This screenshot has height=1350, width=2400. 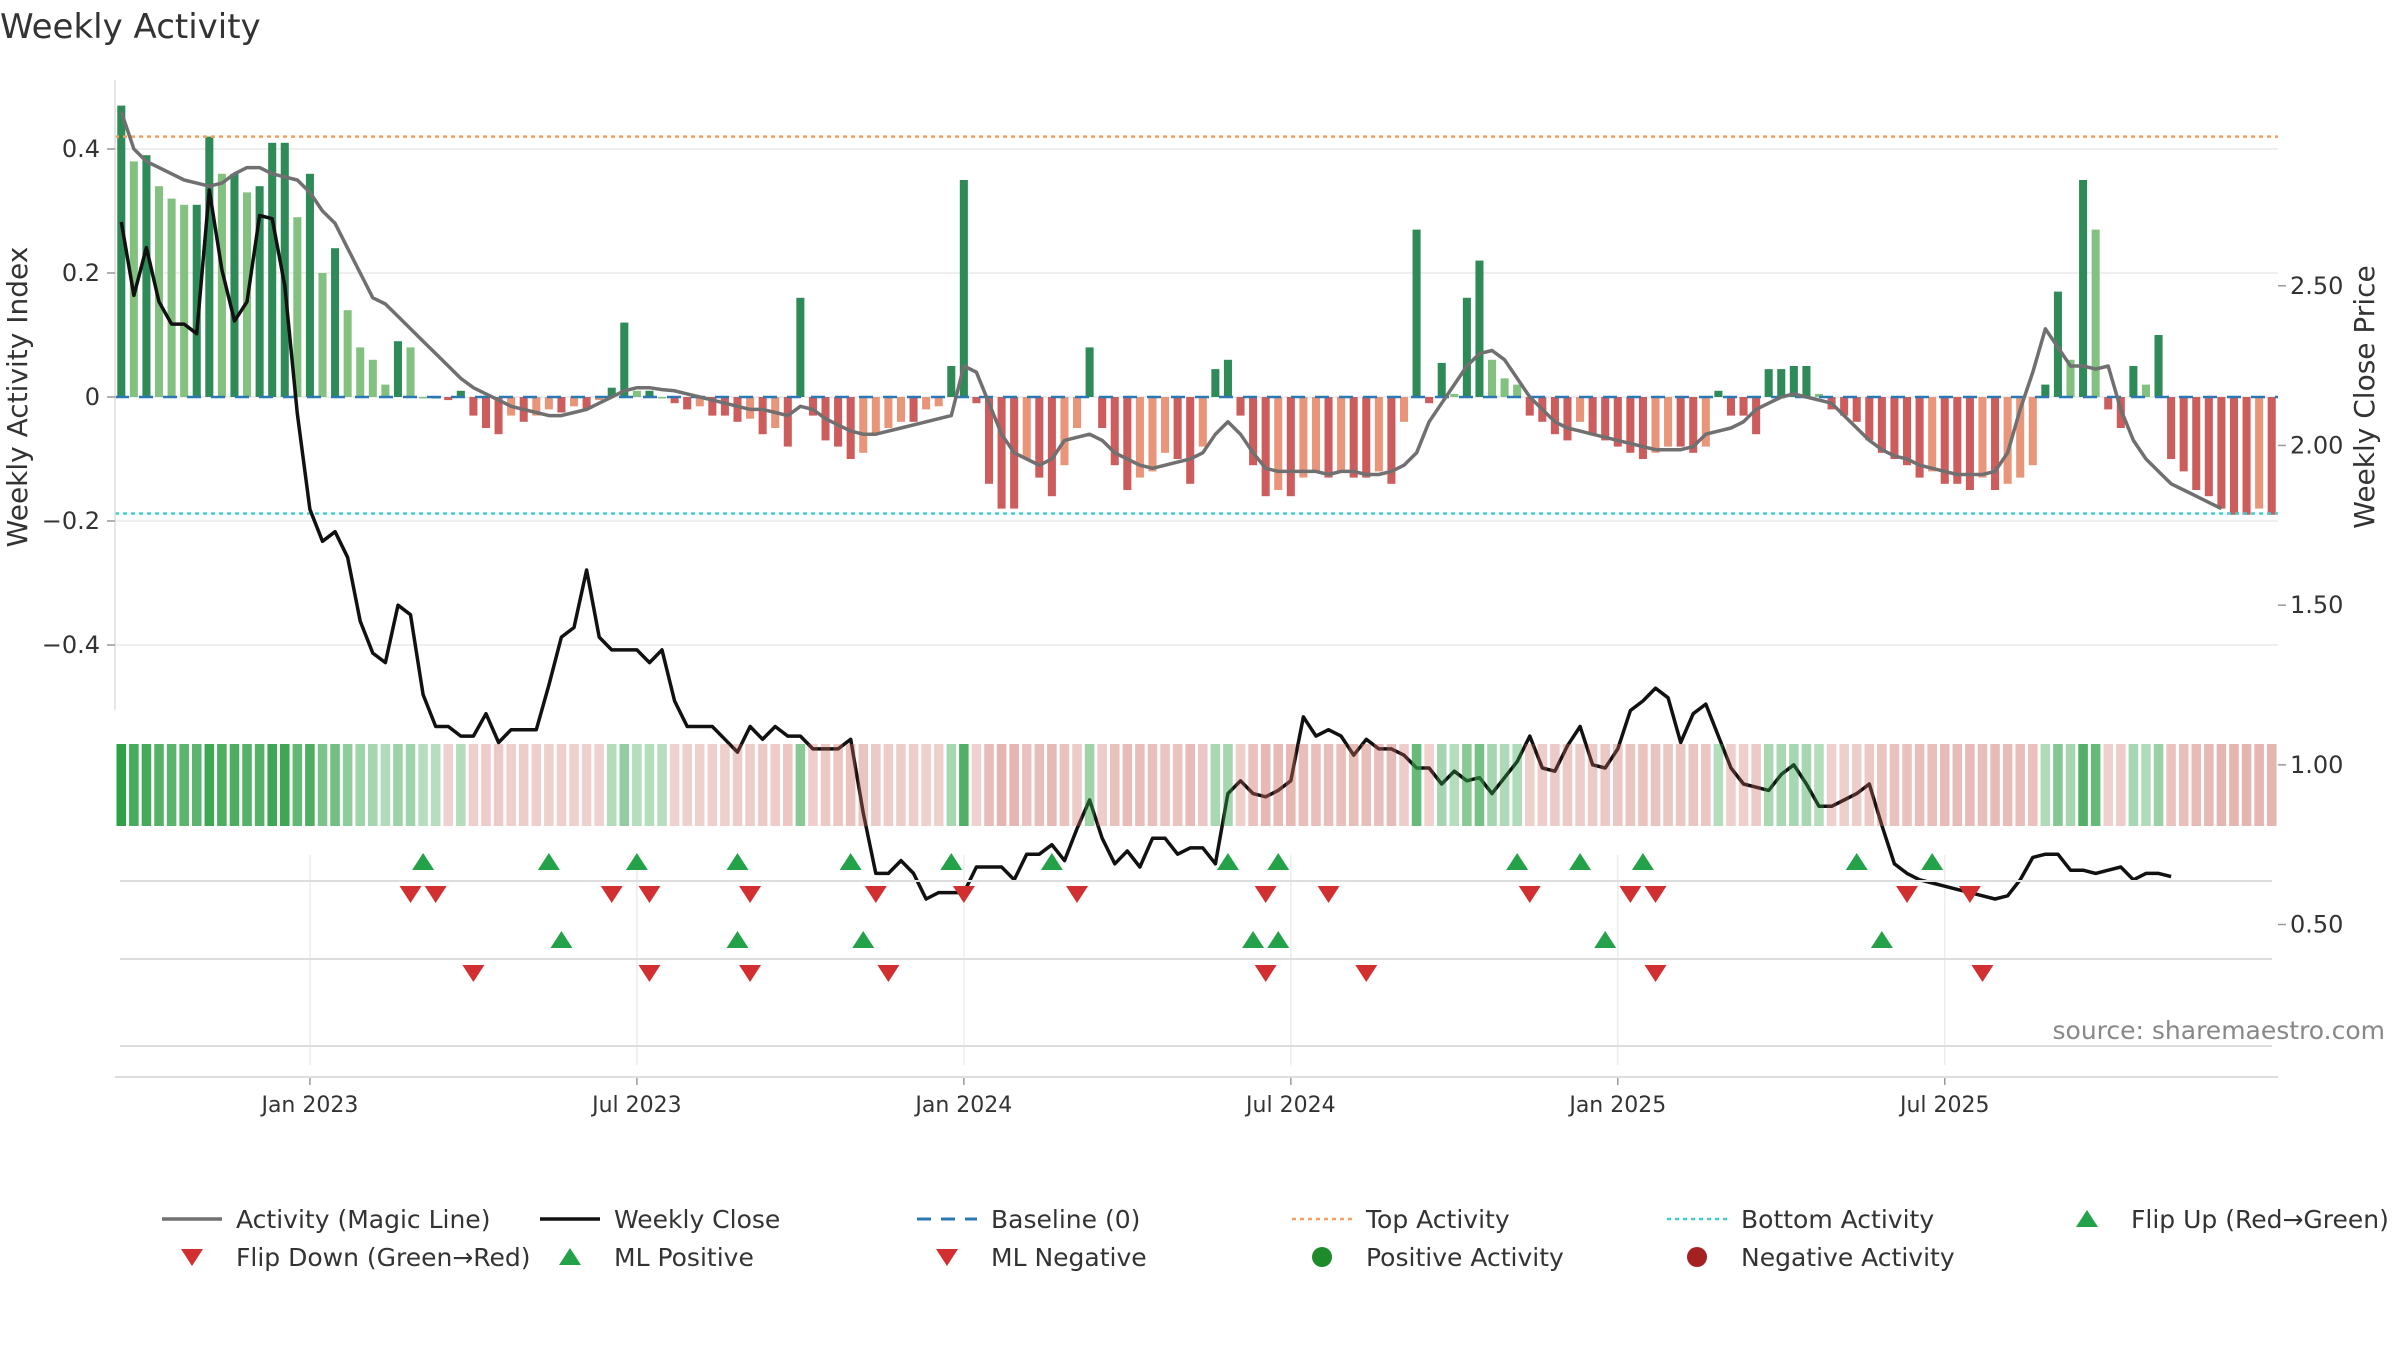 What do you see at coordinates (2316, 286) in the screenshot?
I see `y2-tick-label: 2.50` at bounding box center [2316, 286].